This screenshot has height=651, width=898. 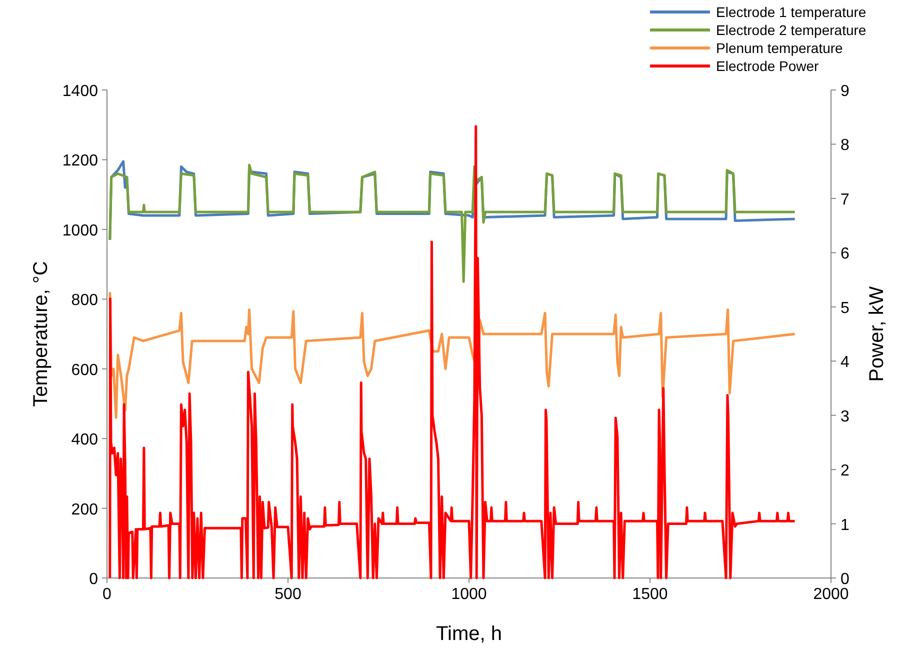 I want to click on legend-label: Electrode 2 temperature, so click(x=791, y=30).